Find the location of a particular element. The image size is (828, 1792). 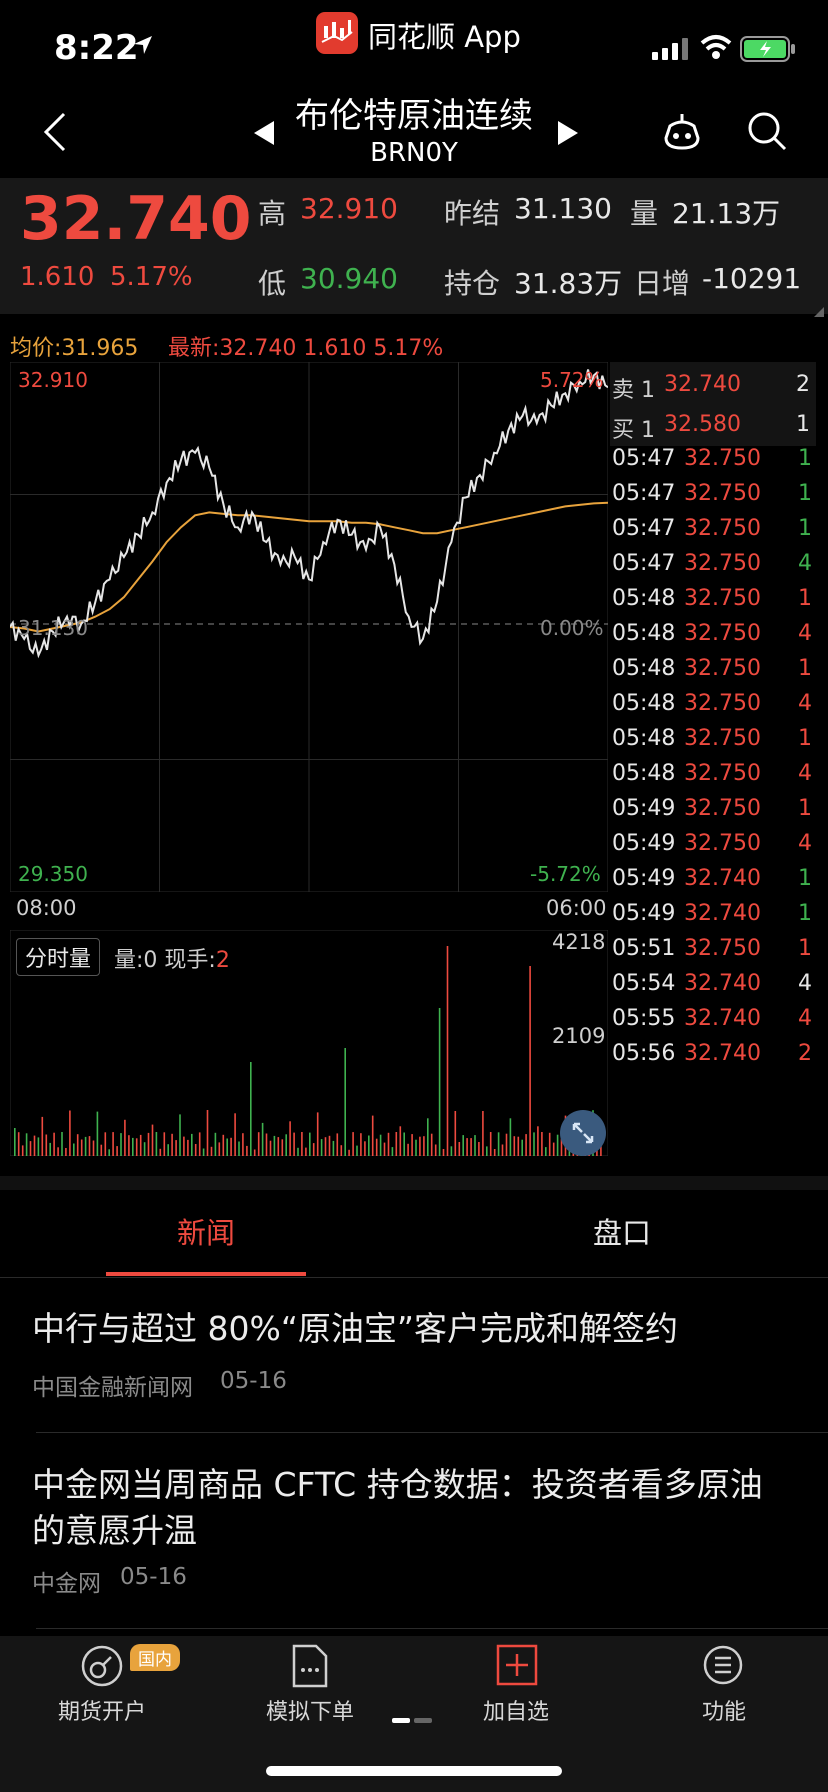

vol-mid-label: 2109 is located at coordinates (579, 1036).